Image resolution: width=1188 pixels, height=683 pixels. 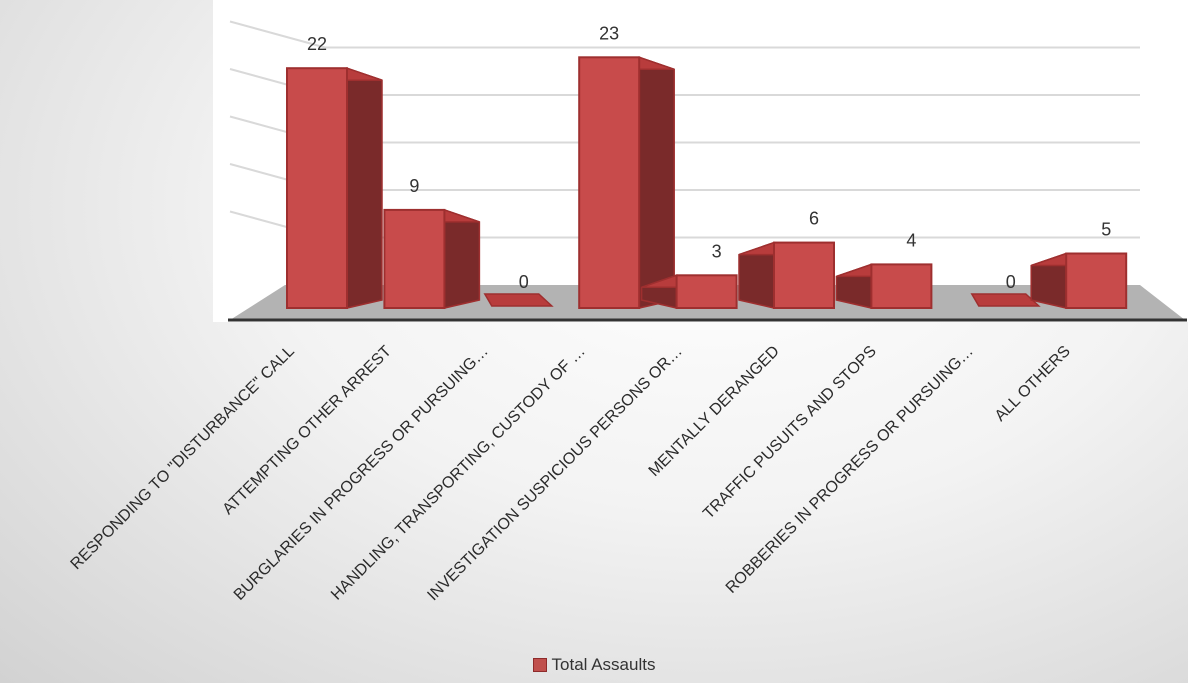 What do you see at coordinates (717, 251) in the screenshot?
I see `data-label: 3` at bounding box center [717, 251].